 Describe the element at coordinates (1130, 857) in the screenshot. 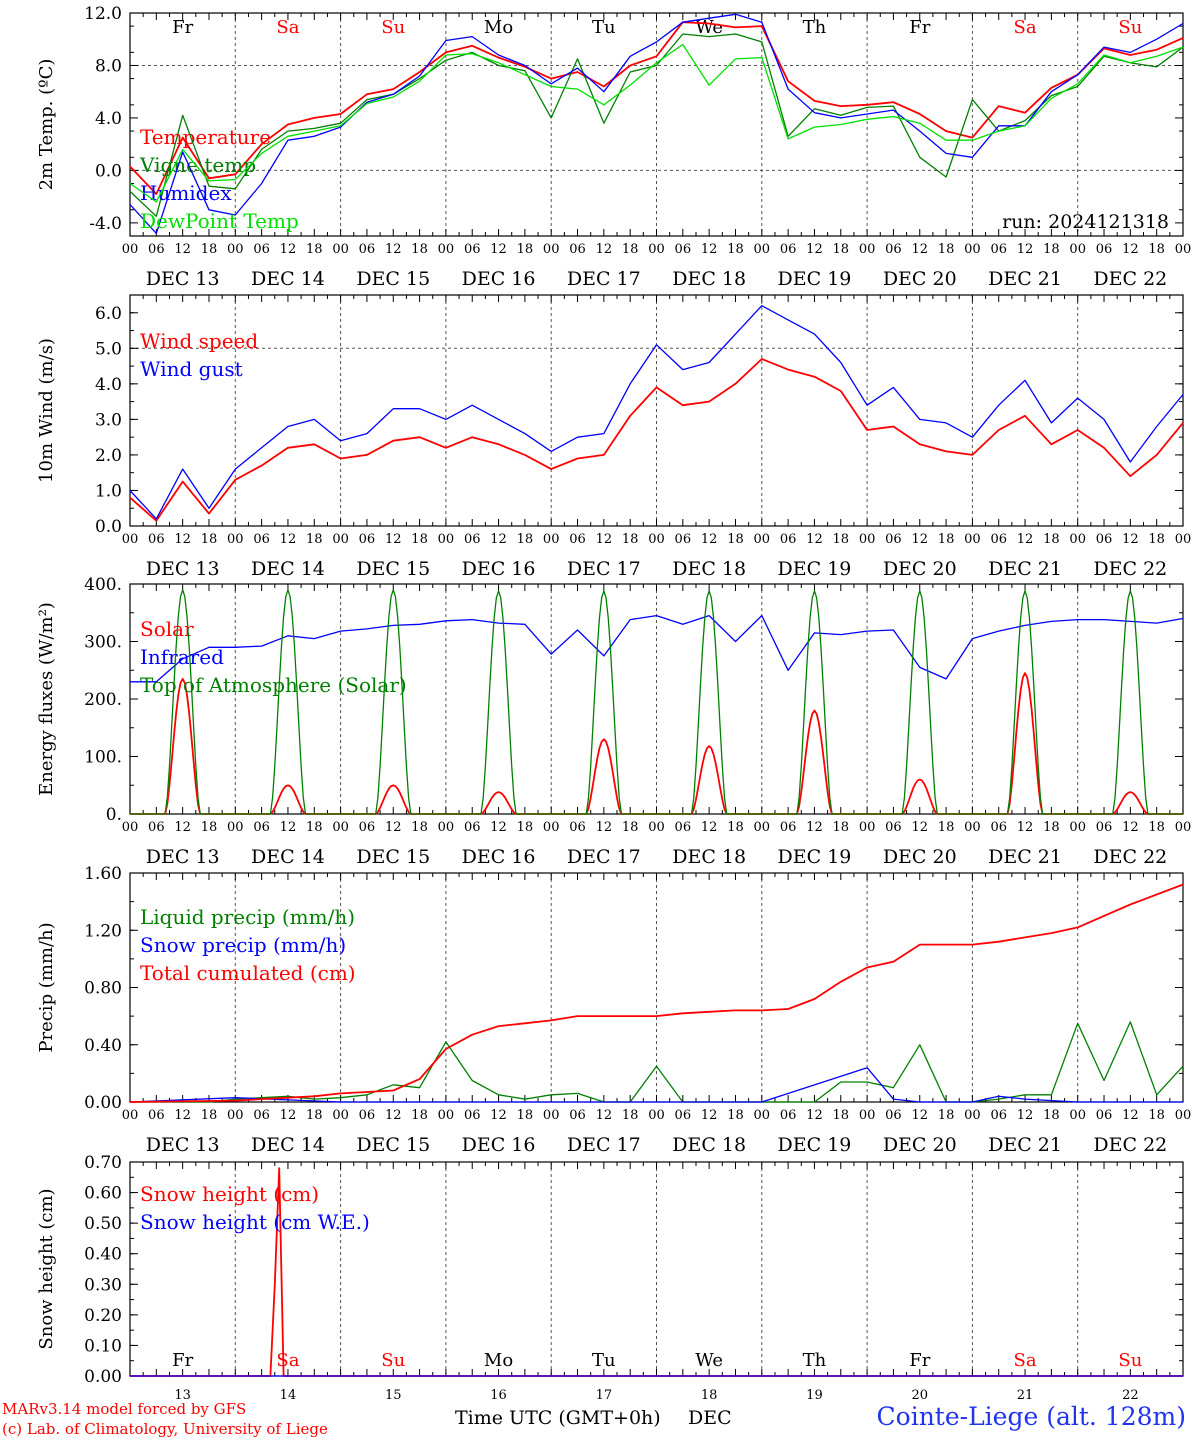

I see `date-label: DEC 22` at that location.